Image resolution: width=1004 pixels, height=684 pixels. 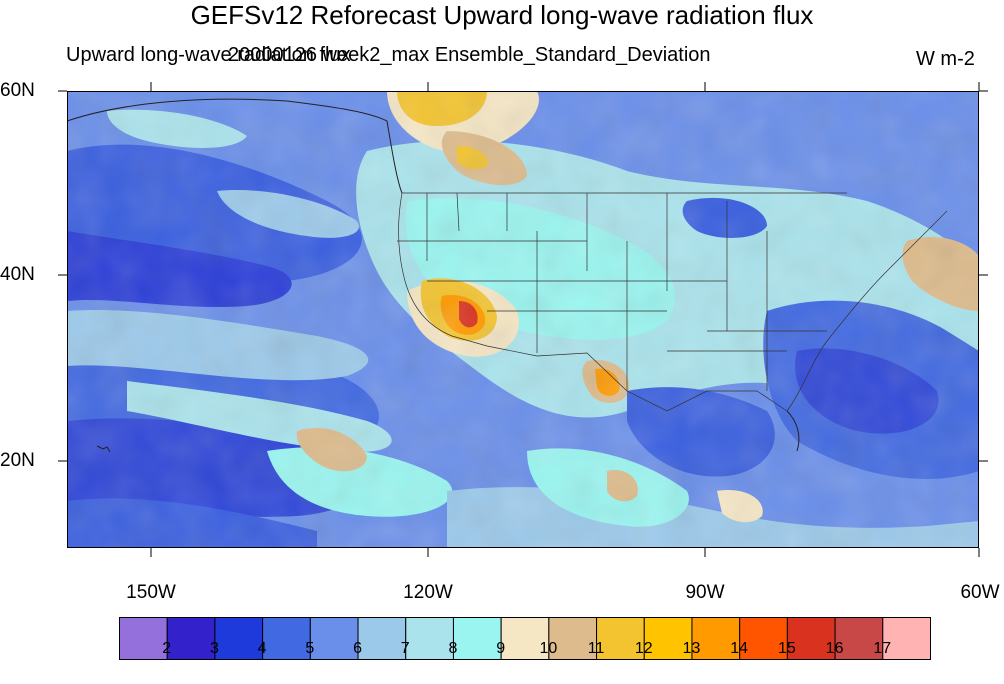 What do you see at coordinates (945, 59) in the screenshot?
I see `units-label: W m-2` at bounding box center [945, 59].